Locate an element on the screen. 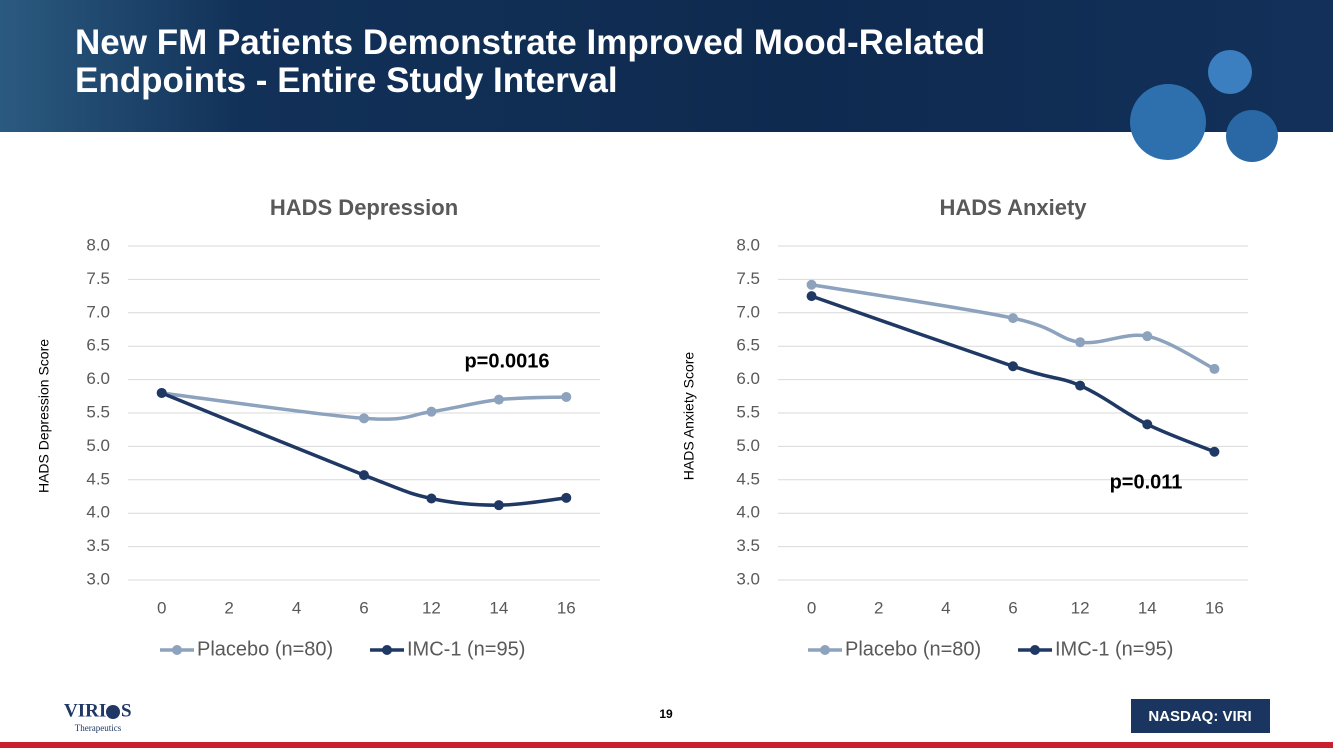 The height and width of the screenshot is (749, 1333). page-number: 19 is located at coordinates (666, 714).